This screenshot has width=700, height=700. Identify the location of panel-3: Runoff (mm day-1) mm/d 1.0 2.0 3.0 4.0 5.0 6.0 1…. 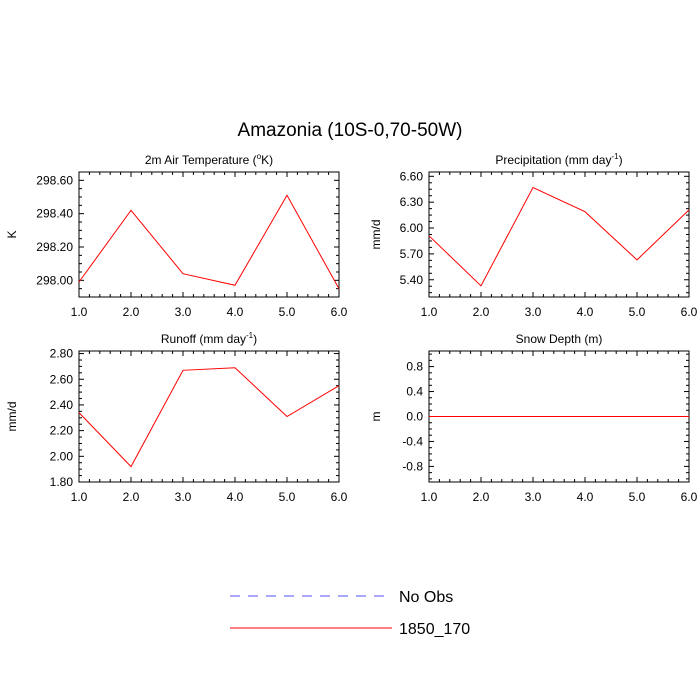
(176, 417).